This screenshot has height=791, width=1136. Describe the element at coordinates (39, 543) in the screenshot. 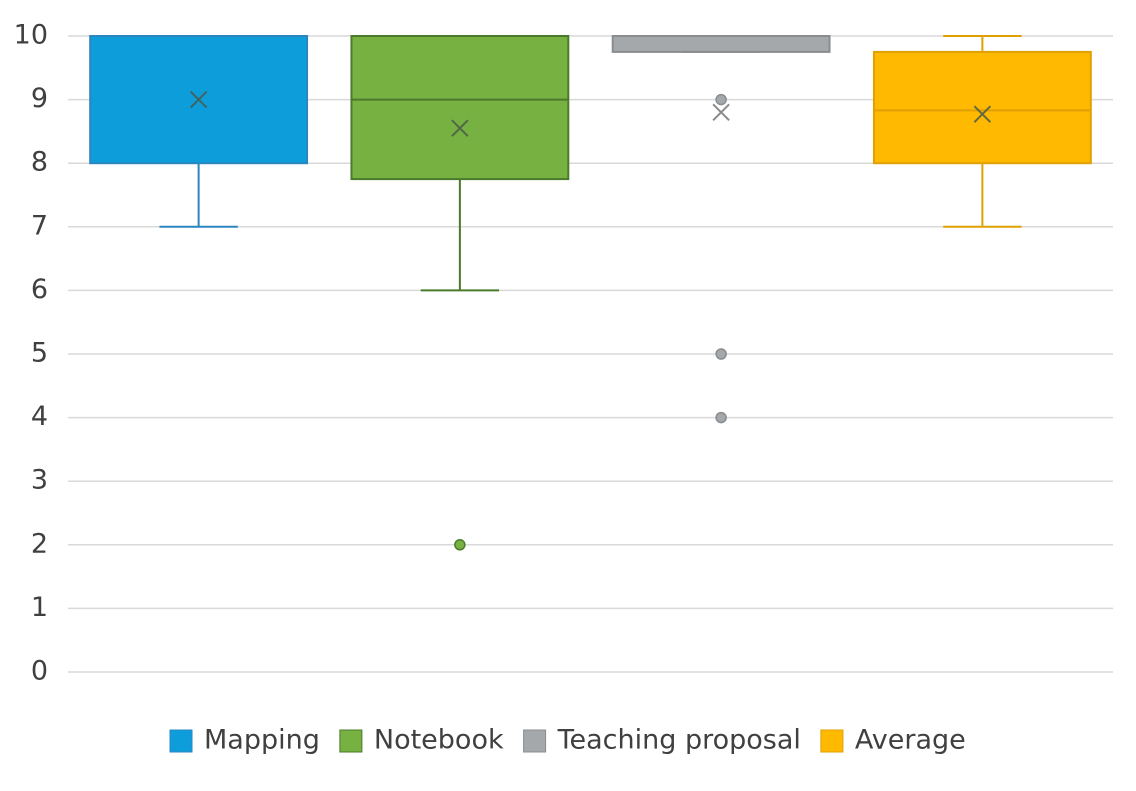

I see `y-tick-label: 2` at that location.